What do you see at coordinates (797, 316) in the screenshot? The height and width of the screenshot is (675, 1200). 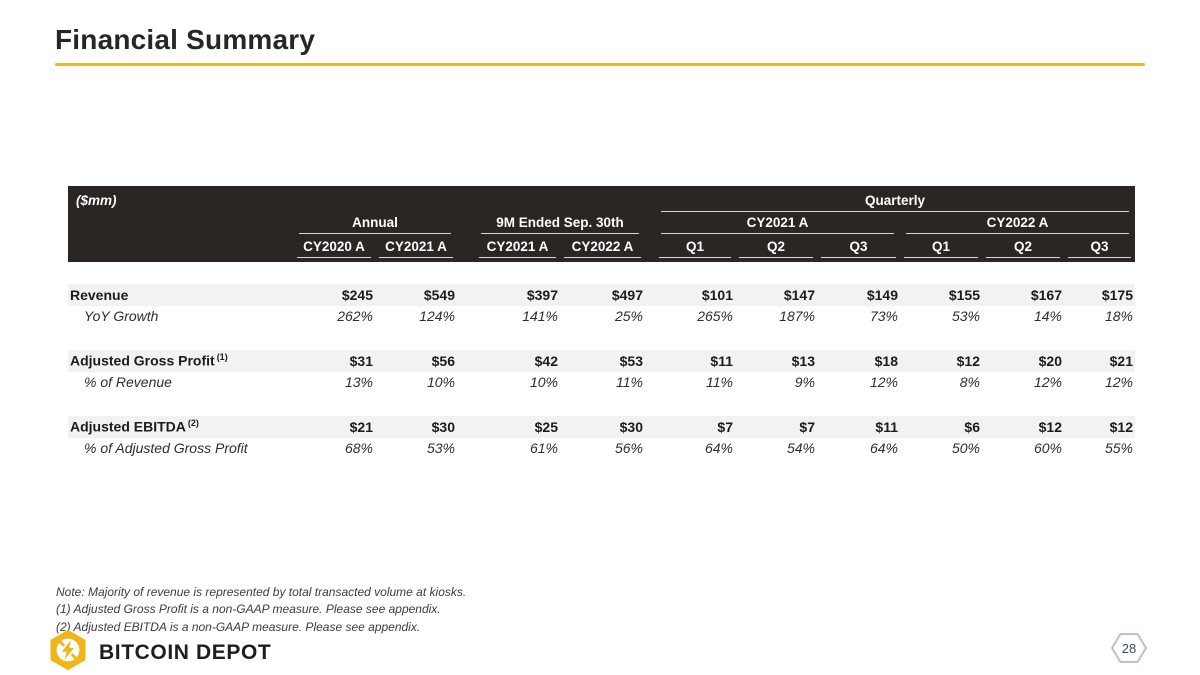 I see `table-cell: 187%` at bounding box center [797, 316].